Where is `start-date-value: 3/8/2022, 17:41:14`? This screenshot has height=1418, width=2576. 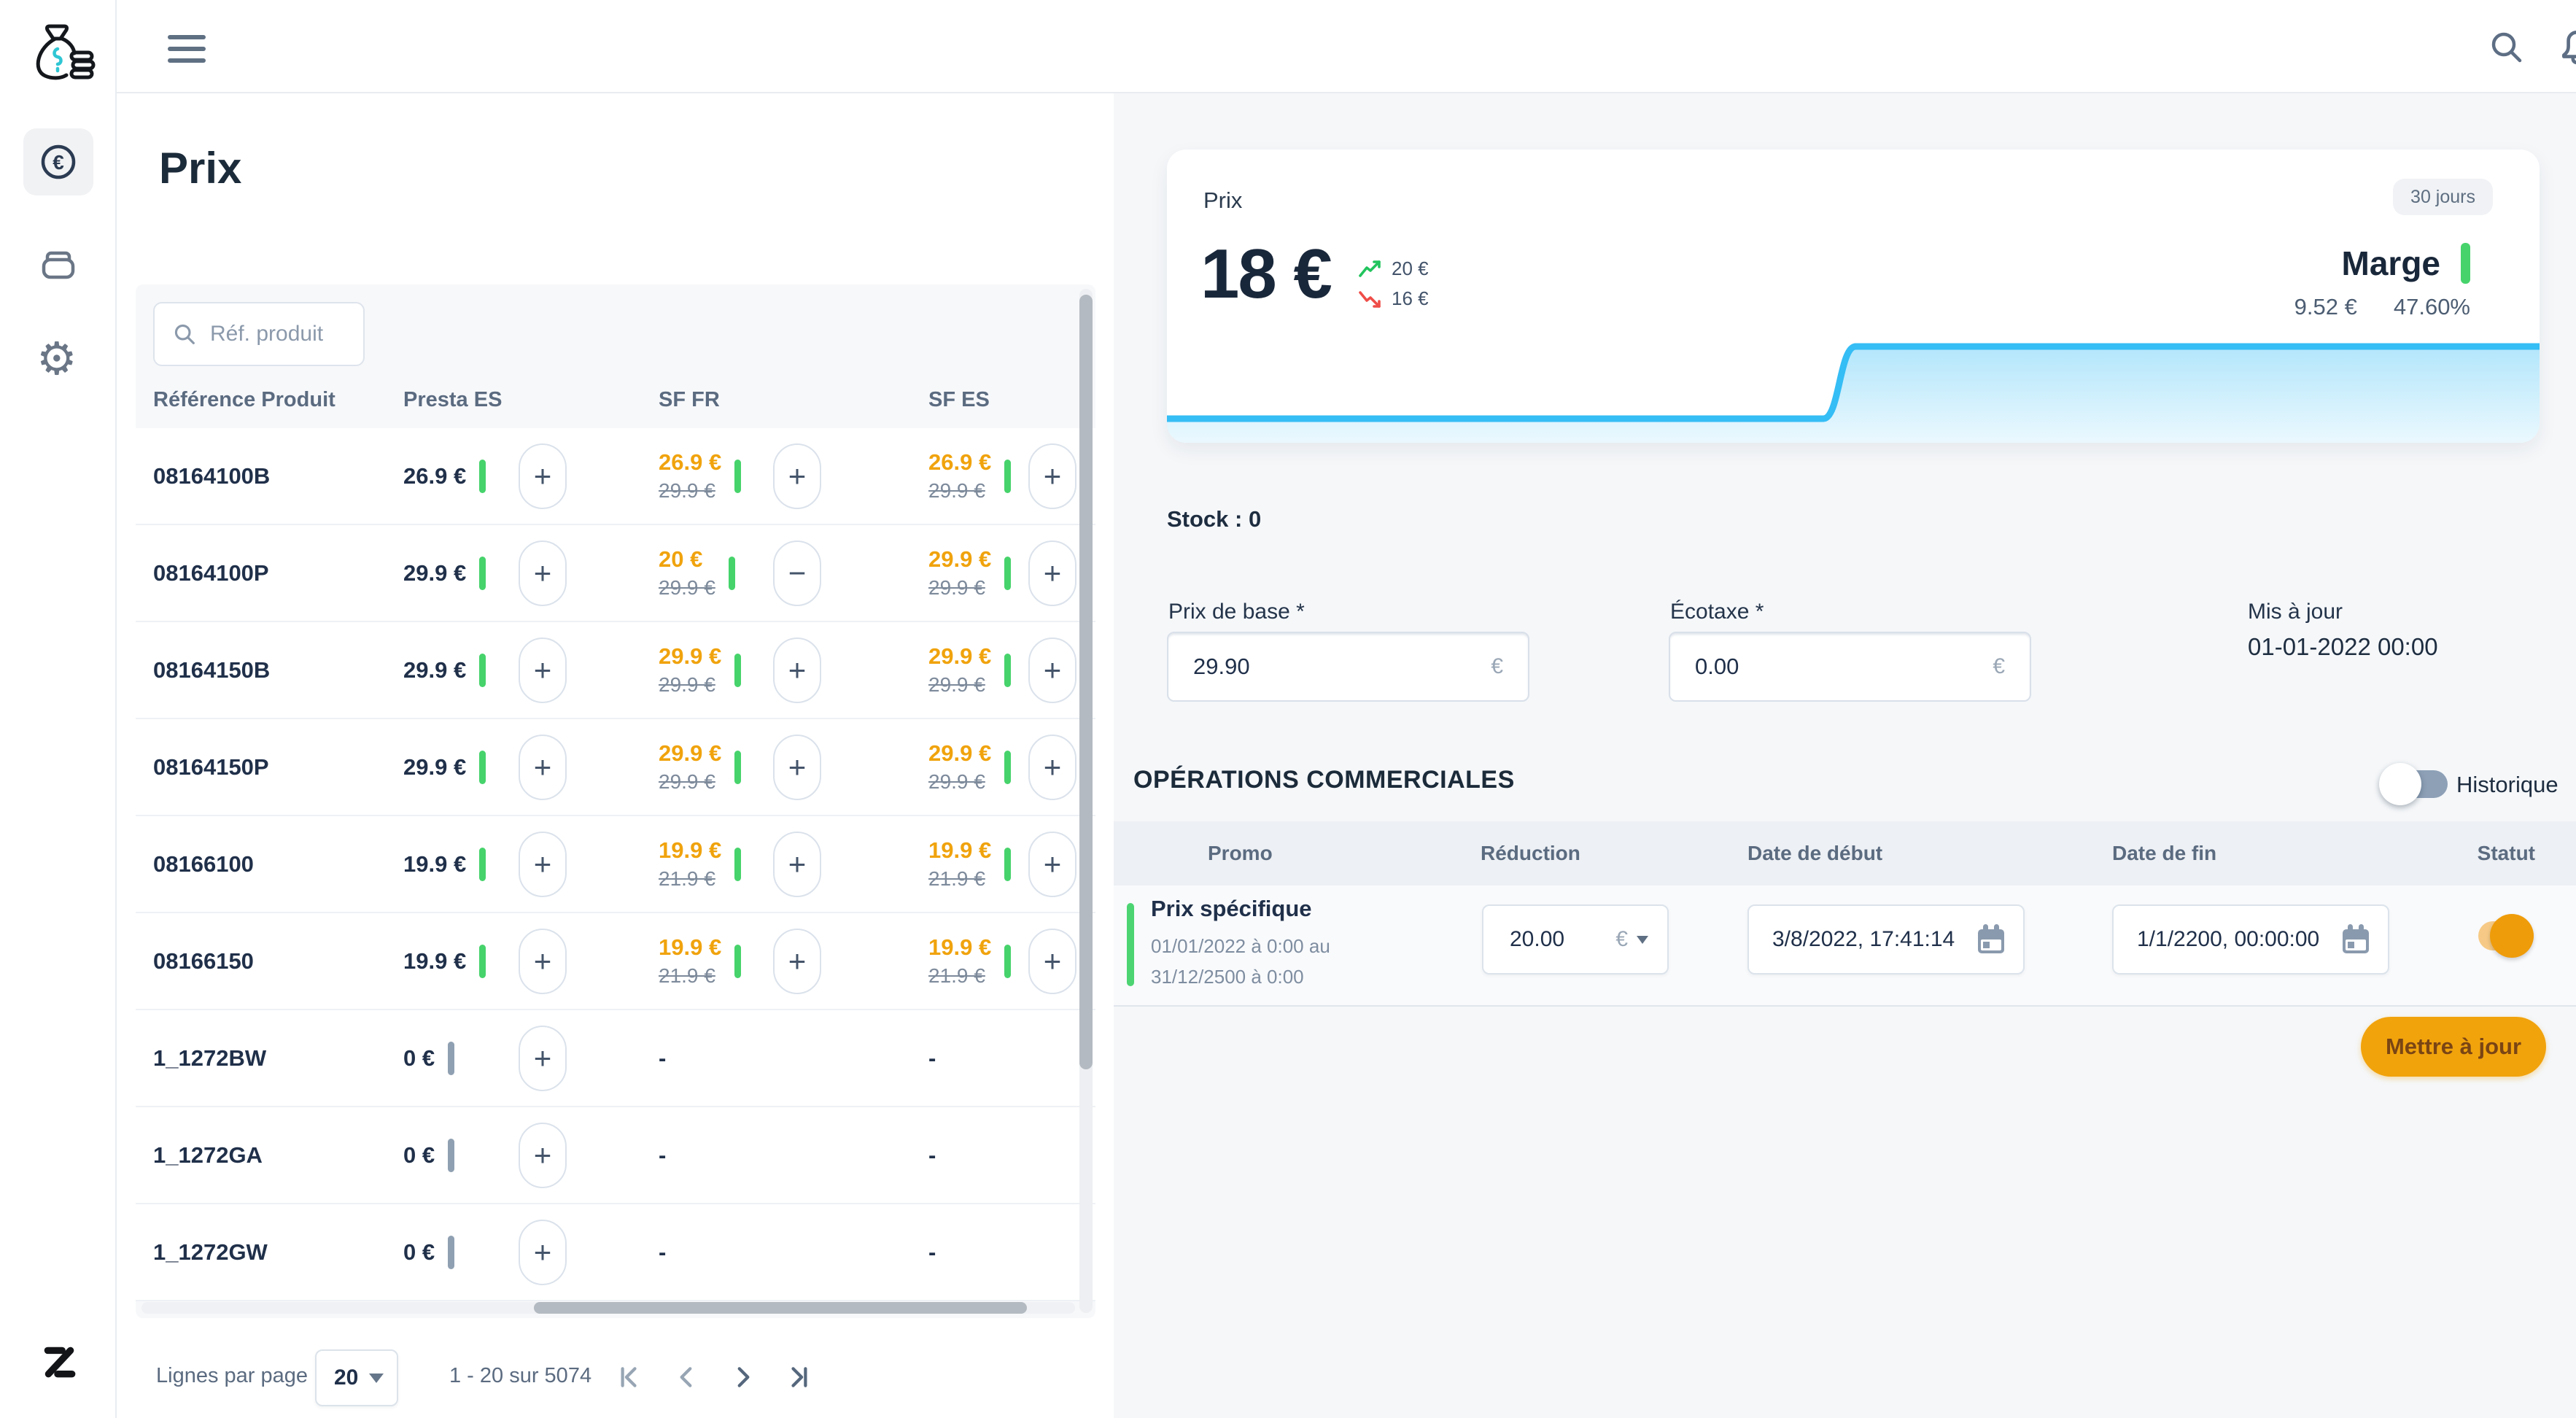 start-date-value: 3/8/2022, 17:41:14 is located at coordinates (1863, 939).